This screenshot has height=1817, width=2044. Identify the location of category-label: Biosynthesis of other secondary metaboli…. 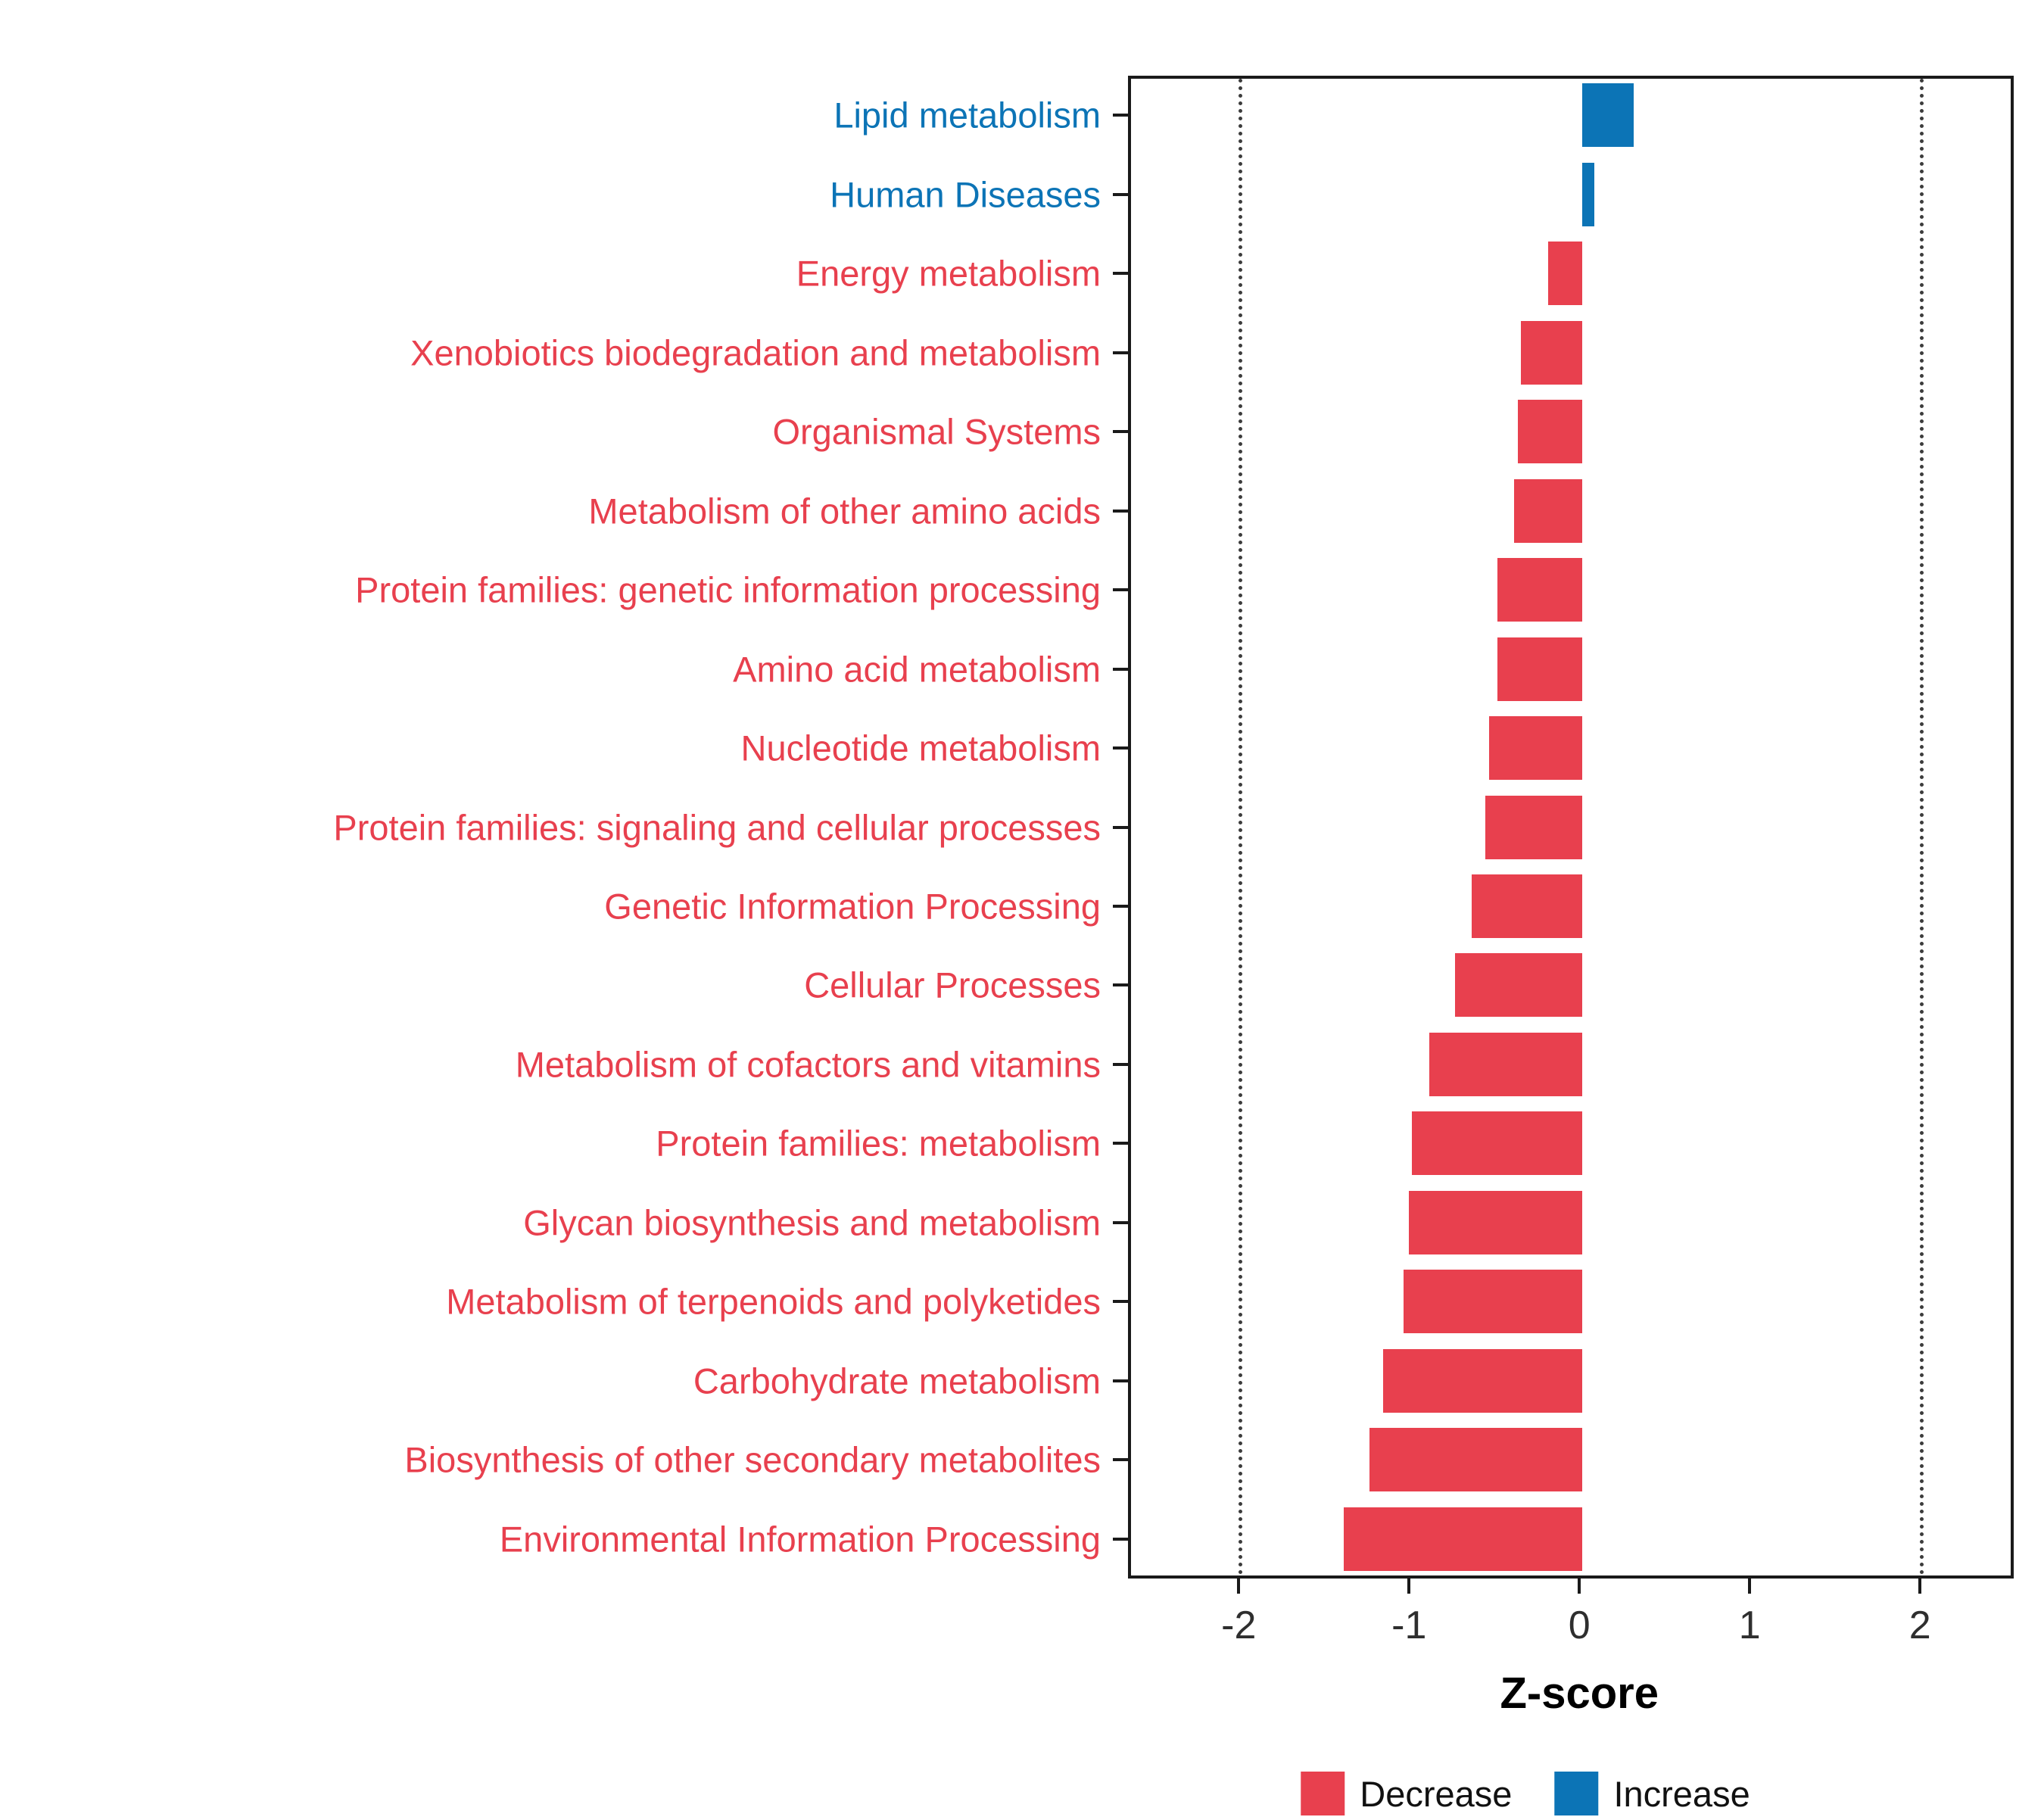
(752, 1459).